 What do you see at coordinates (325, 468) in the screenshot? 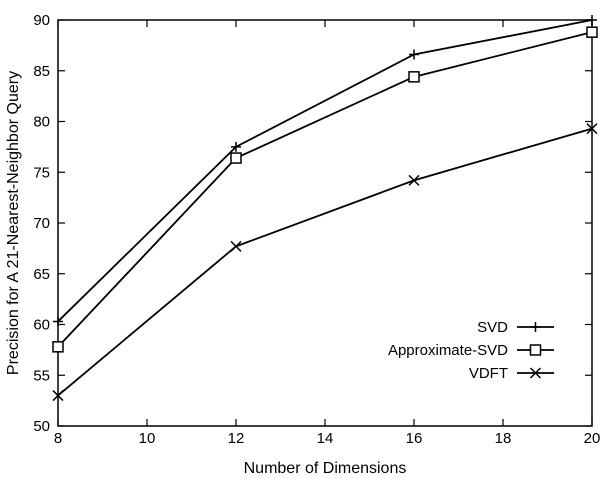
I see `x-axis-title: Number of Dimensions` at bounding box center [325, 468].